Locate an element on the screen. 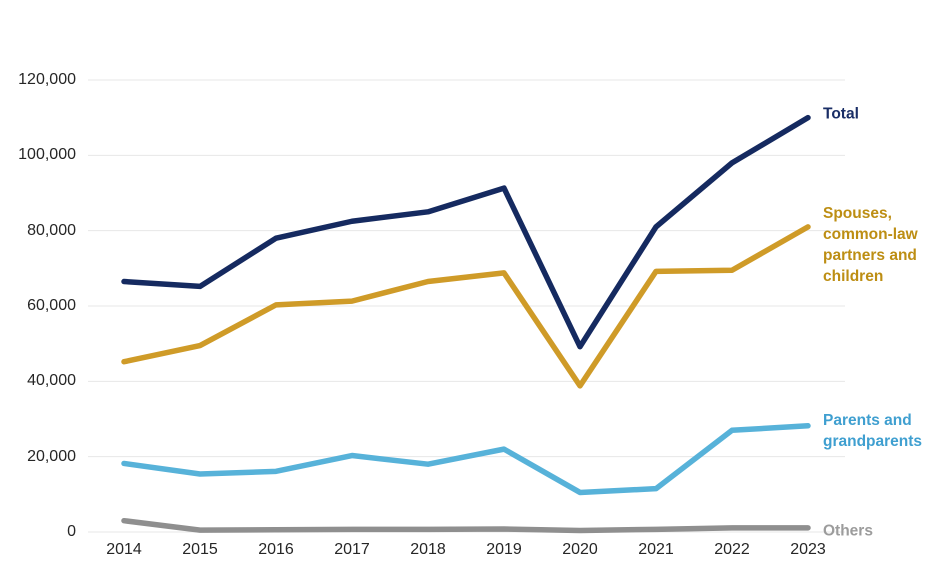 This screenshot has height=571, width=946. series-label-line: Others is located at coordinates (848, 531).